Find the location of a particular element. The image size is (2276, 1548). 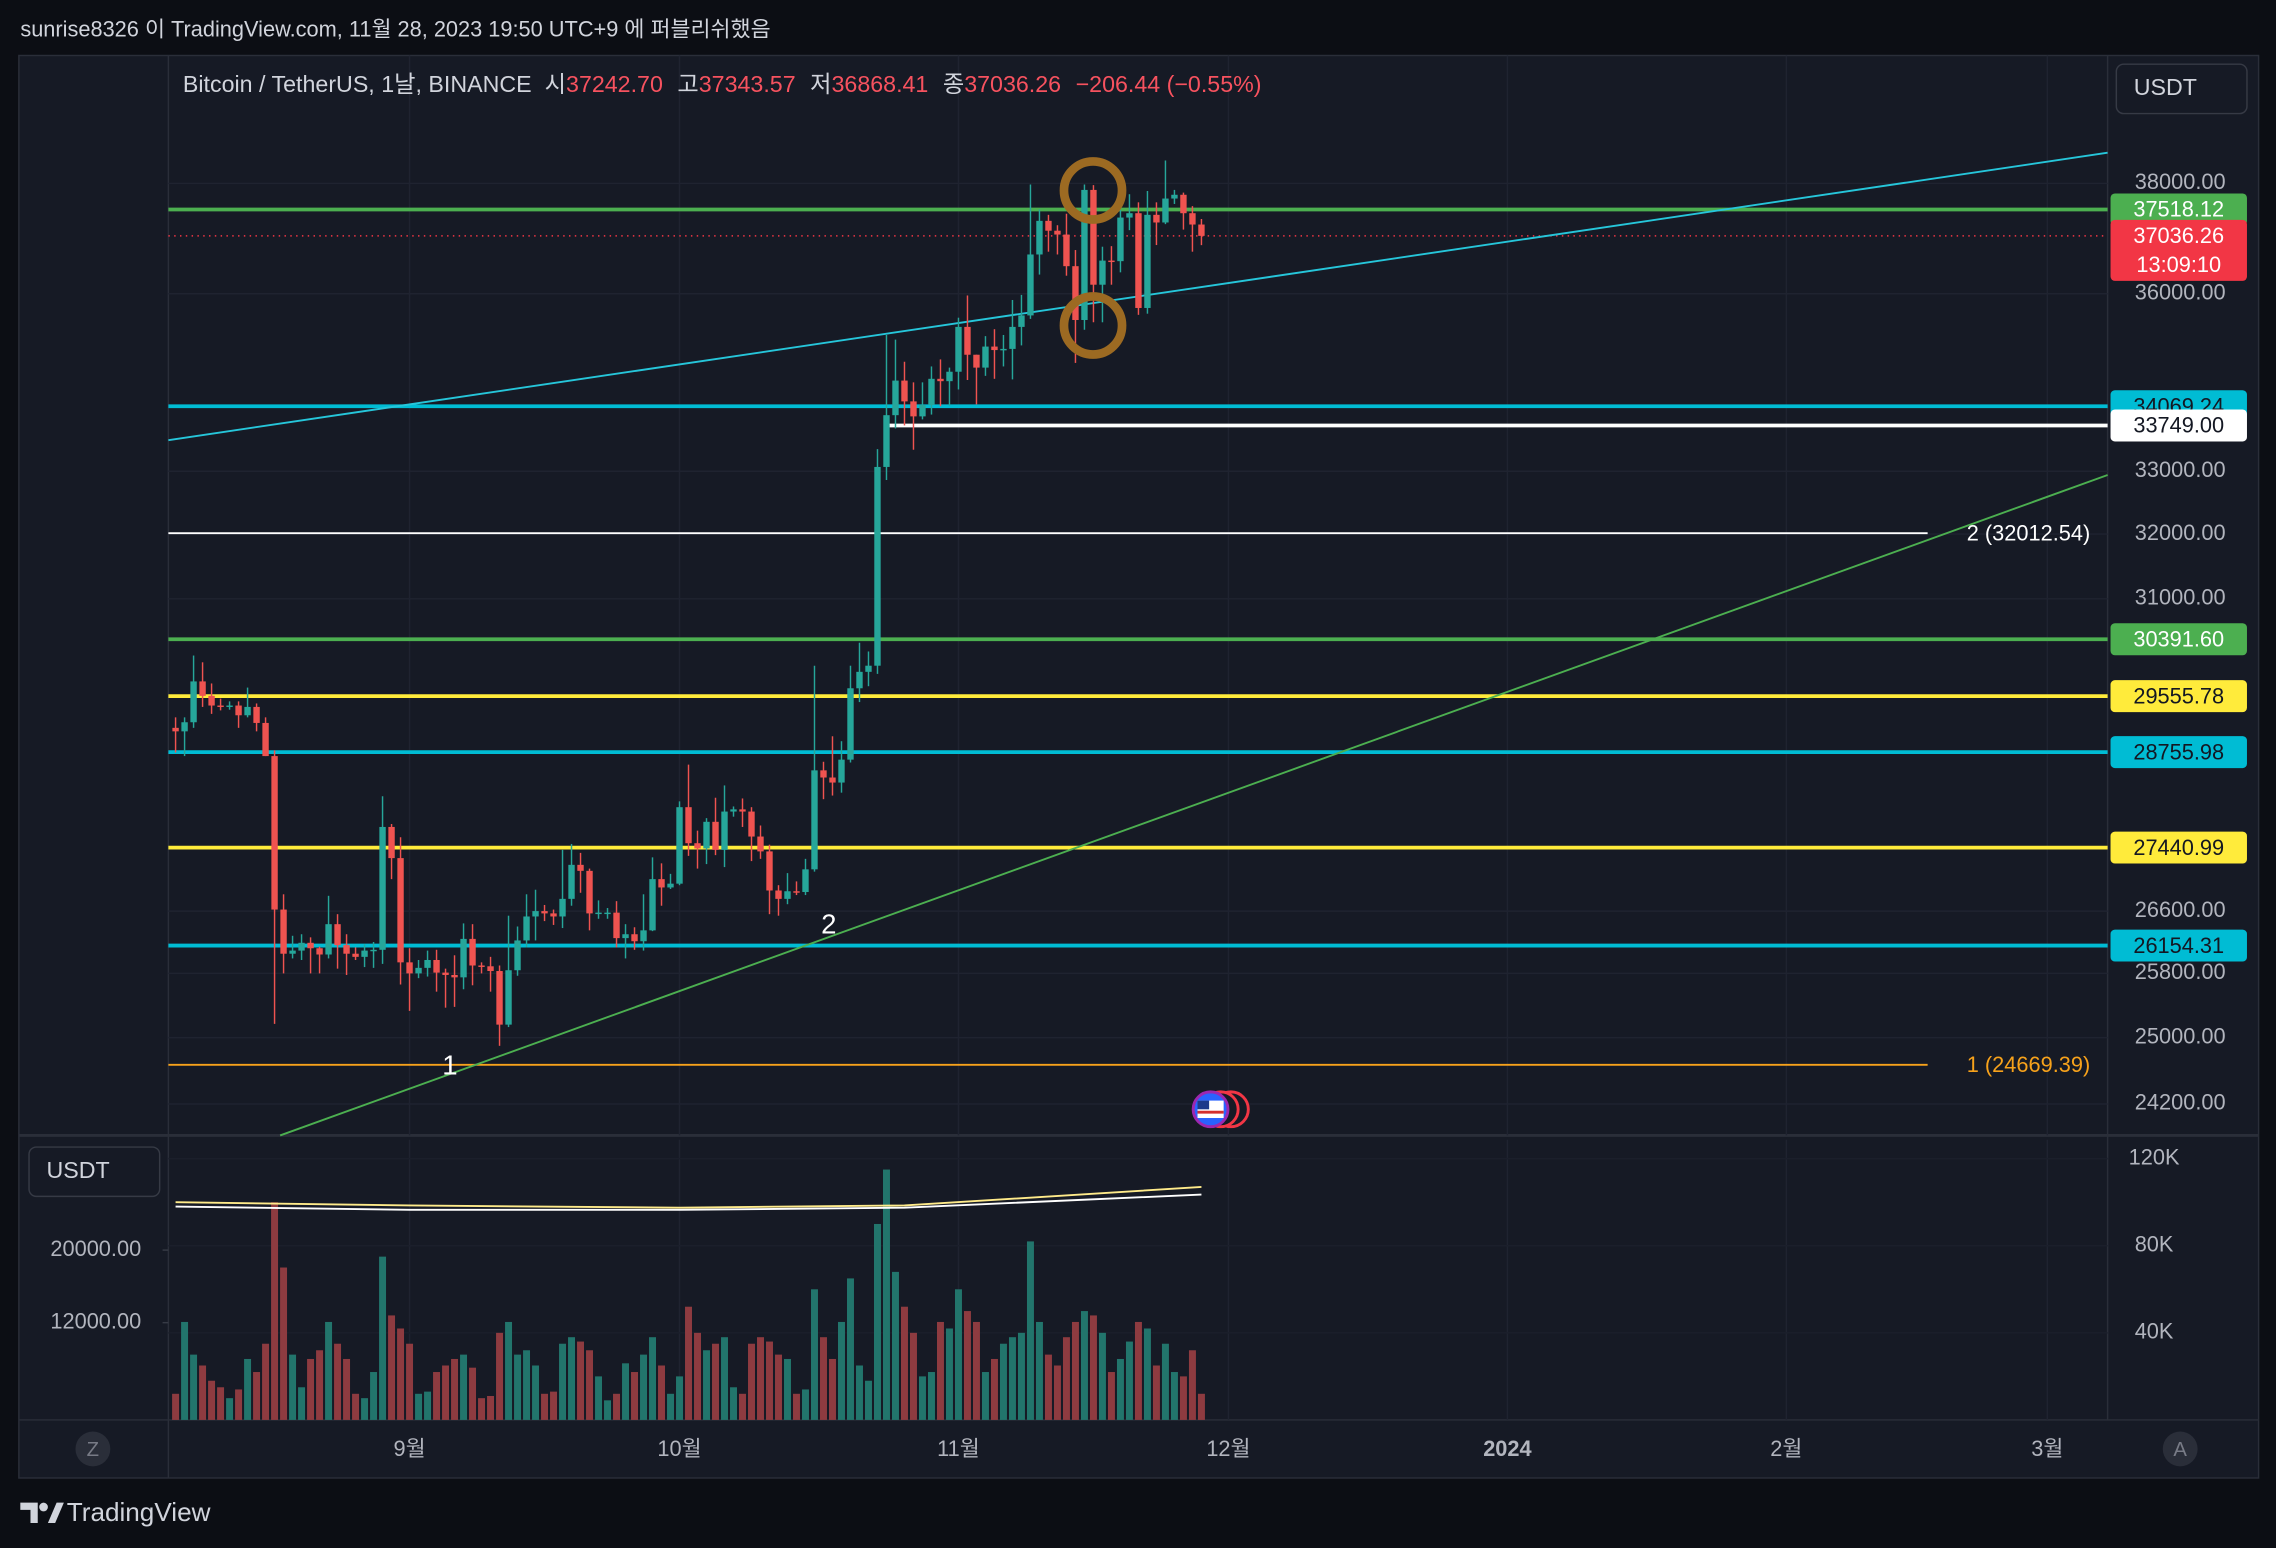

zoom-button is located at coordinates (93, 1449).